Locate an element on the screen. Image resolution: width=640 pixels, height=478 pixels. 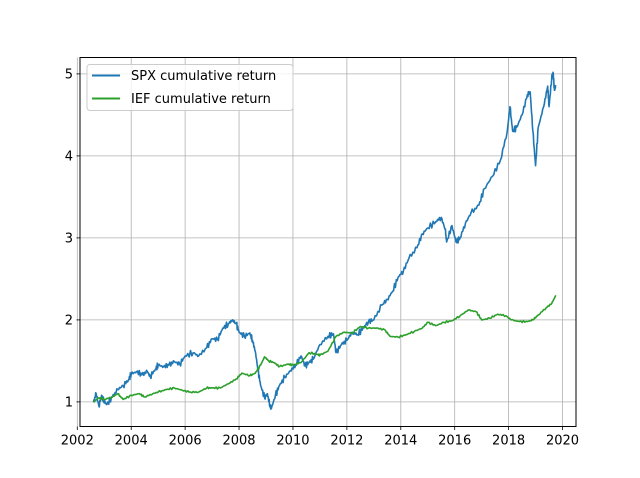
x-tick-label: 2006 is located at coordinates (185, 441).